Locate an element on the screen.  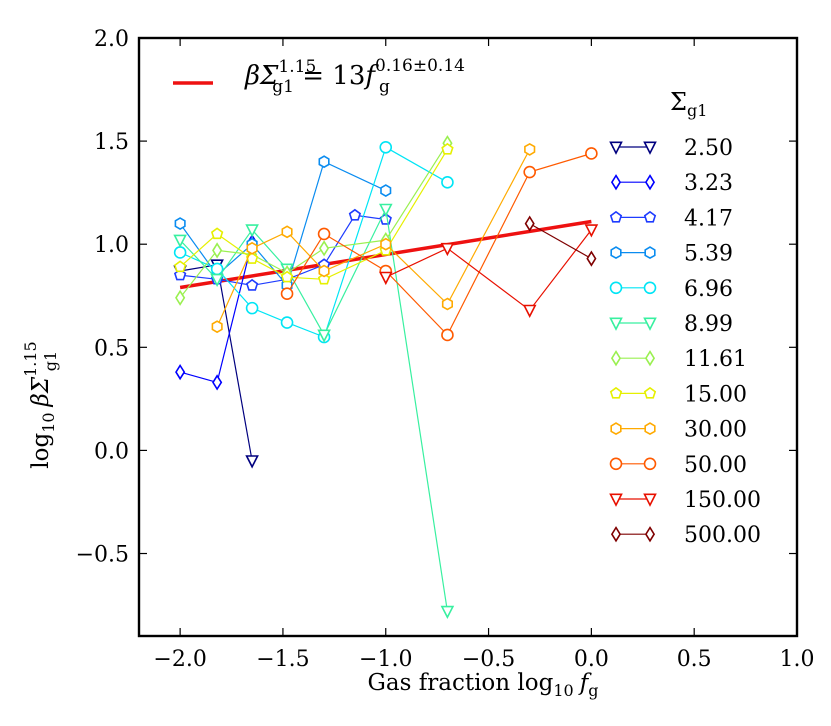
legend-label: 4.17 is located at coordinates (708, 218).